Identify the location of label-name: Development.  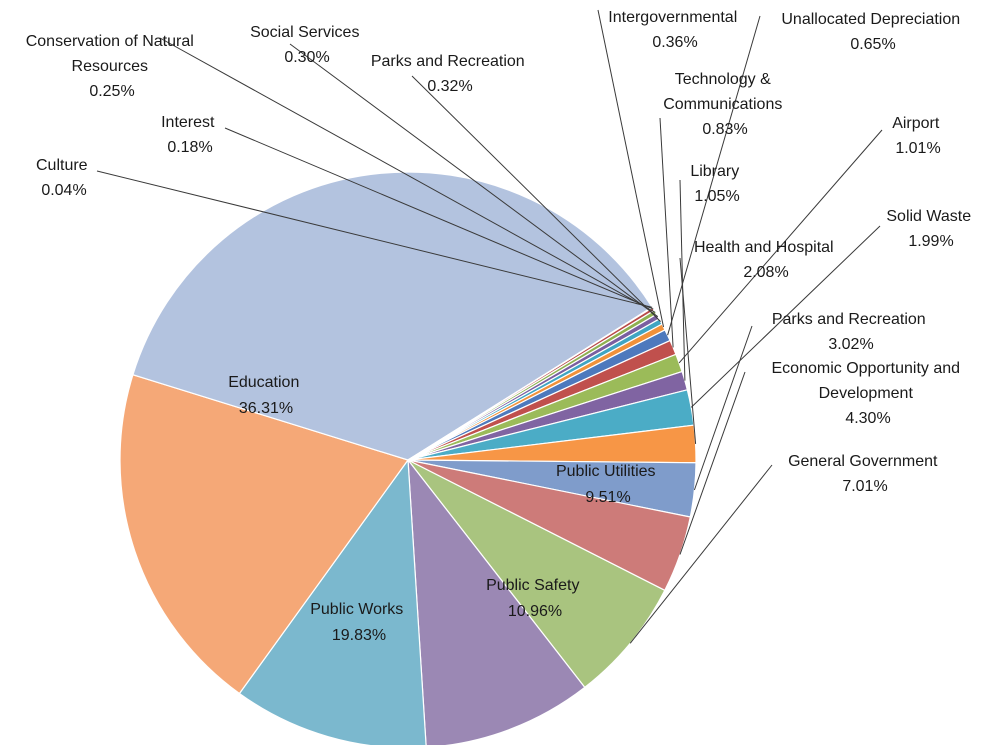
(866, 393).